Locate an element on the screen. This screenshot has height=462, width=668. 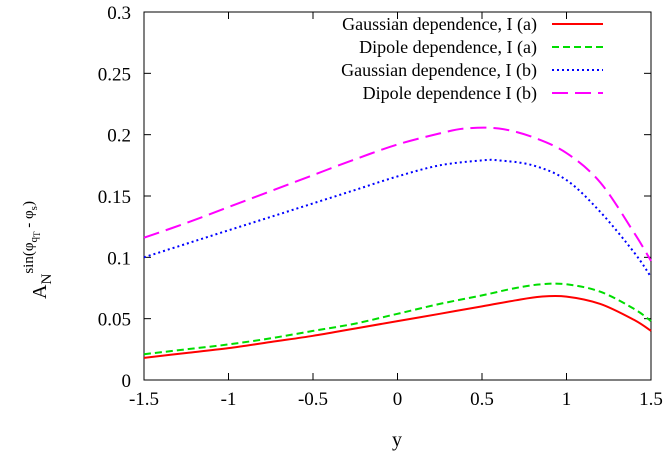
y-label-base: A is located at coordinates (40, 291).